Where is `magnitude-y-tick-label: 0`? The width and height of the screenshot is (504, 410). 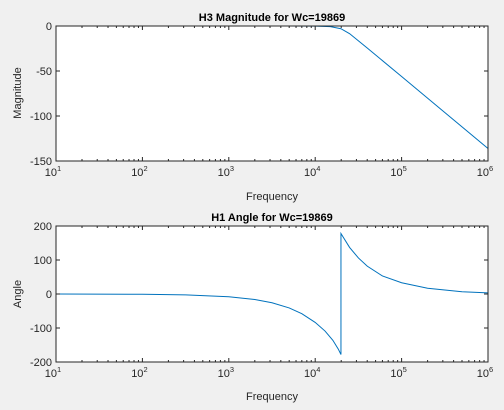 magnitude-y-tick-label: 0 is located at coordinates (49, 27).